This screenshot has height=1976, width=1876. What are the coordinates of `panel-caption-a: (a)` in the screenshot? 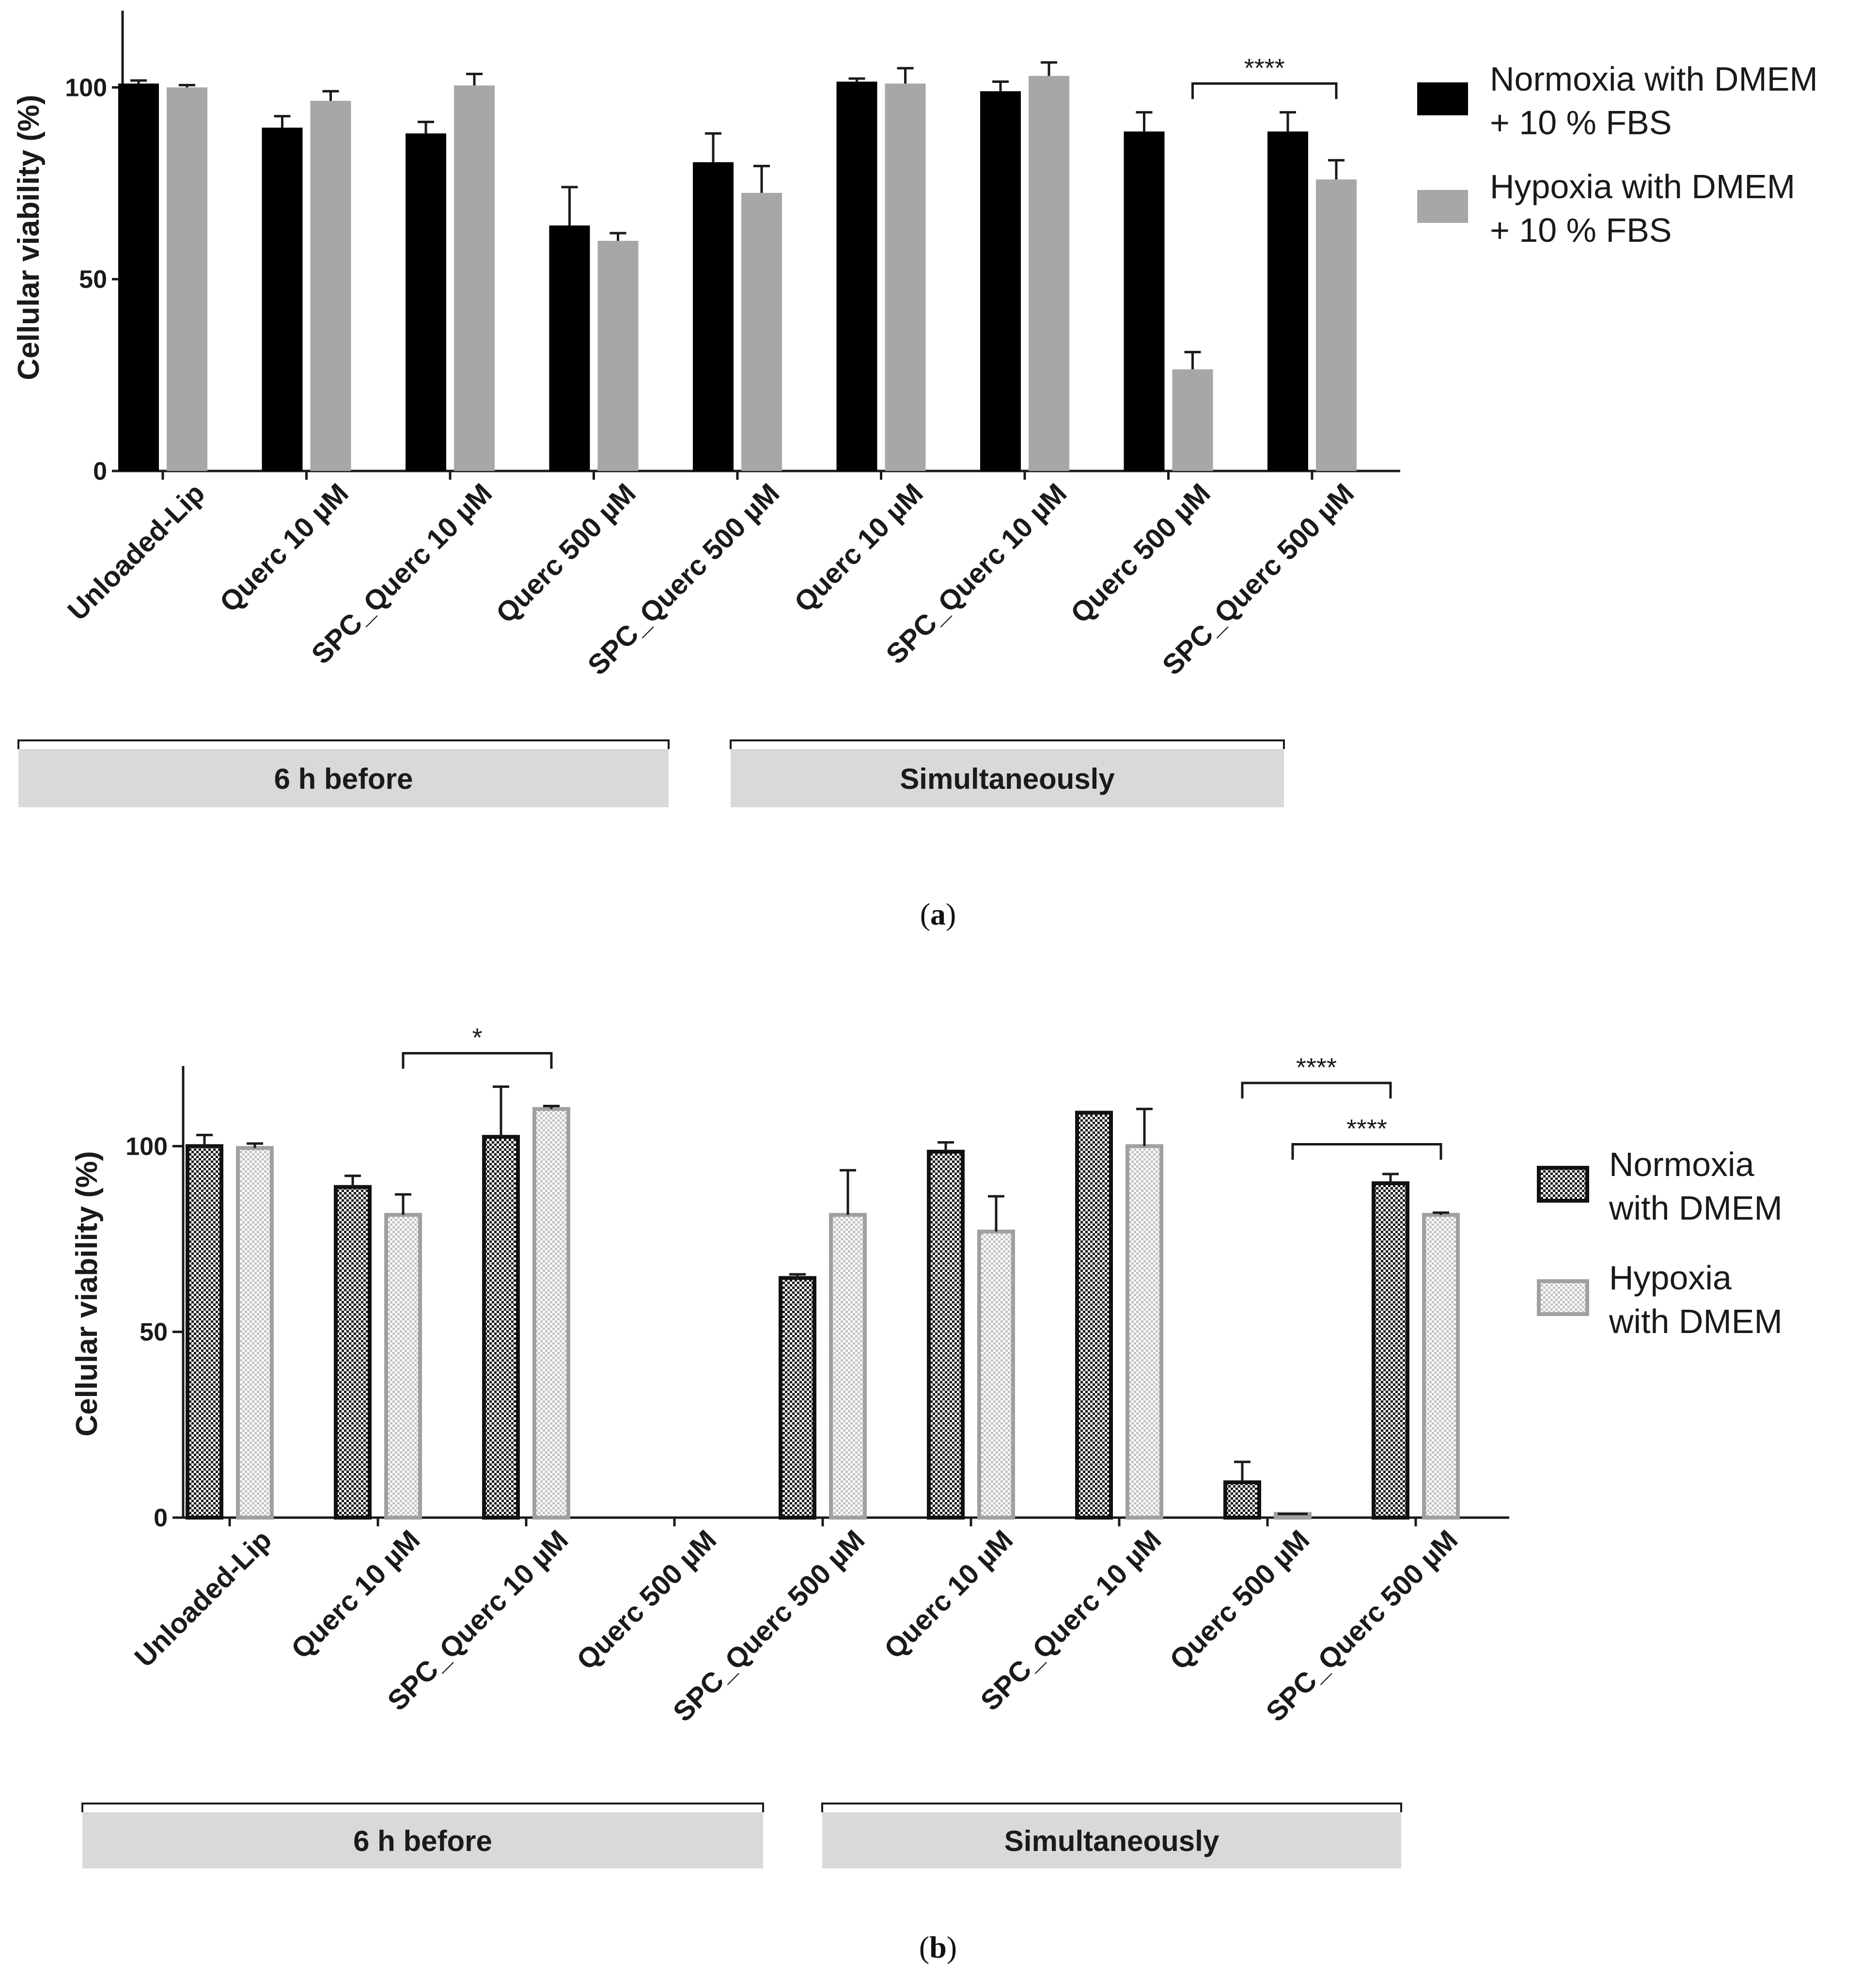 It's located at (938, 914).